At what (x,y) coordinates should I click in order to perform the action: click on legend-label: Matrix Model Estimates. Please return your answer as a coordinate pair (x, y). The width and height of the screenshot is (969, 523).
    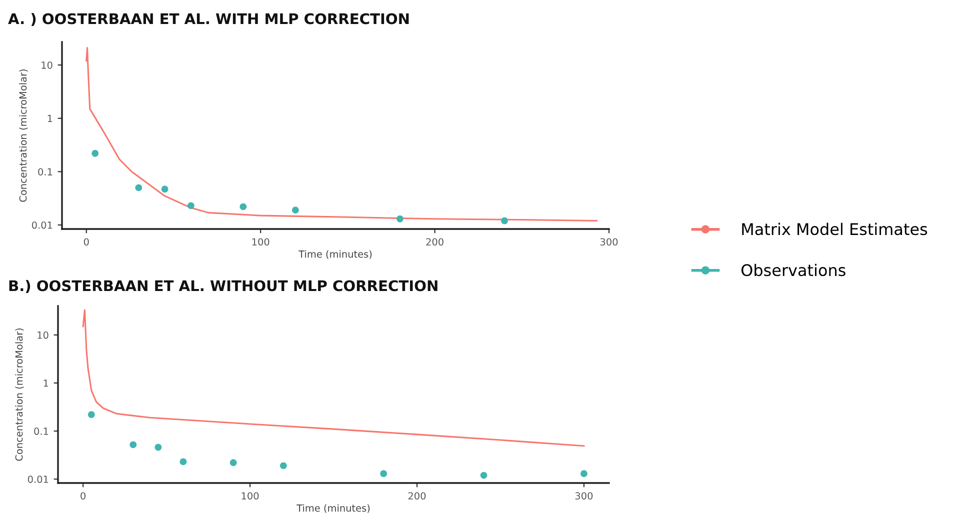
    Looking at the image, I should click on (835, 229).